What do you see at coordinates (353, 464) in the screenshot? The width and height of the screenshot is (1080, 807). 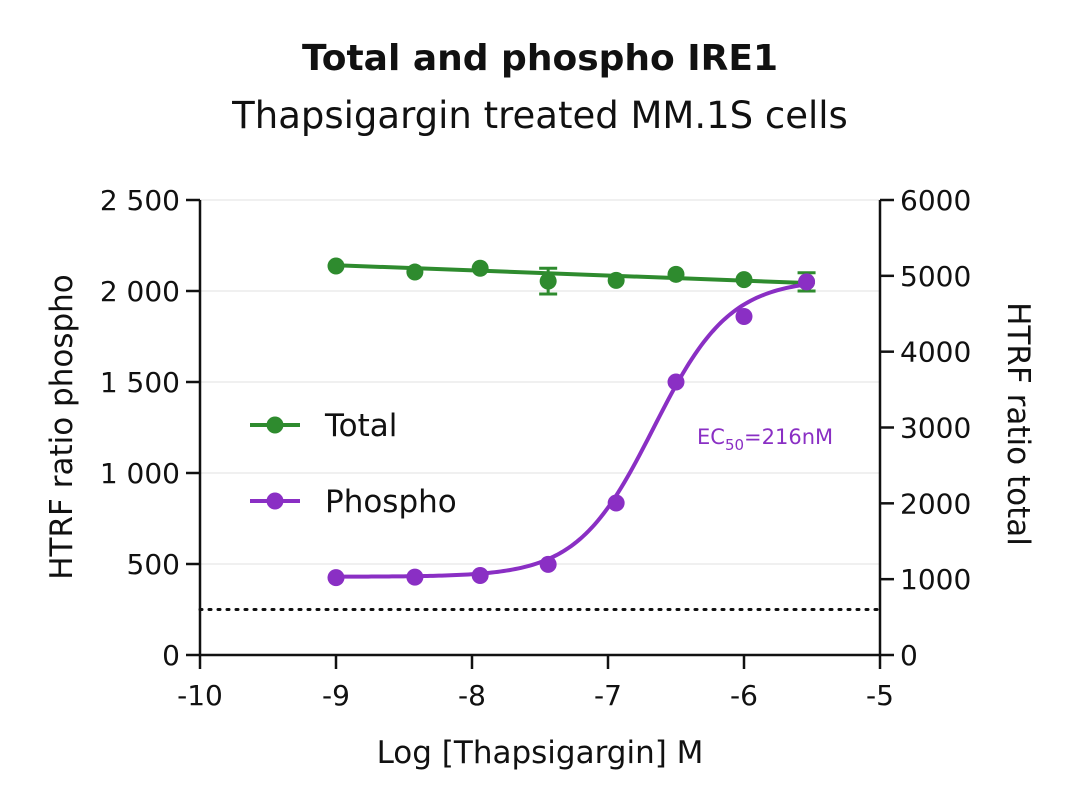 I see `legend: Total Phospho` at bounding box center [353, 464].